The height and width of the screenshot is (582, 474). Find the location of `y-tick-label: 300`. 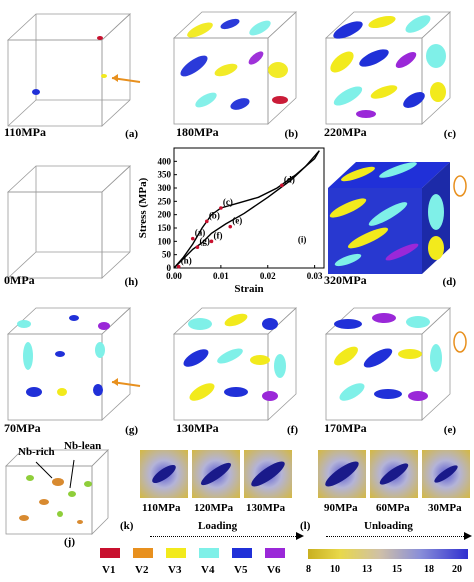

y-tick-label: 300 is located at coordinates (165, 188).